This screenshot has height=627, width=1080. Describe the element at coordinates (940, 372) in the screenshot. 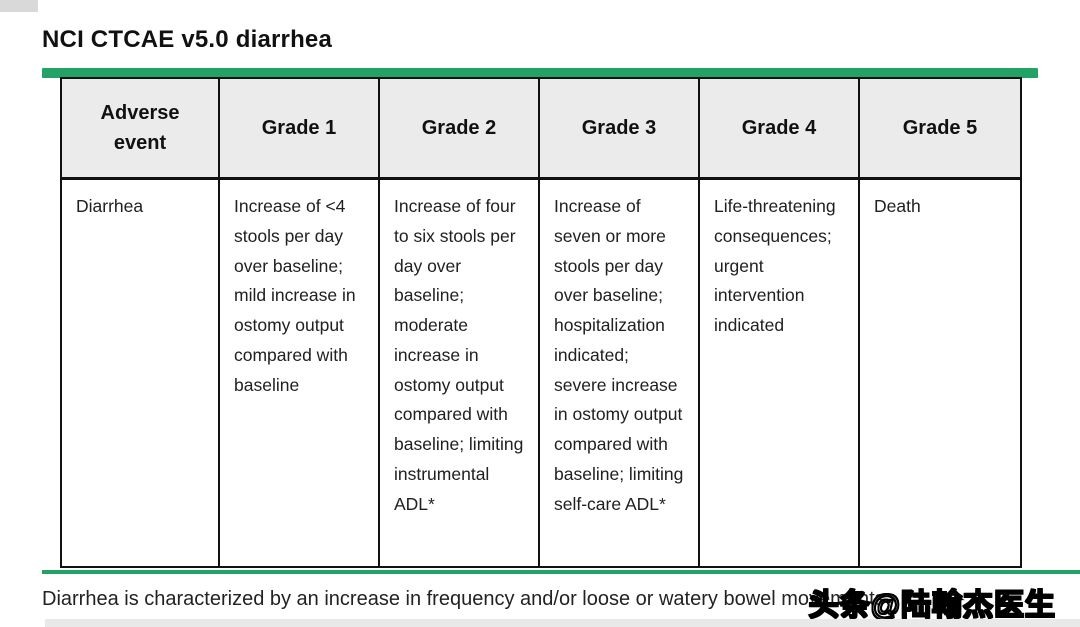

I see `cell-grade-5: Death` at that location.